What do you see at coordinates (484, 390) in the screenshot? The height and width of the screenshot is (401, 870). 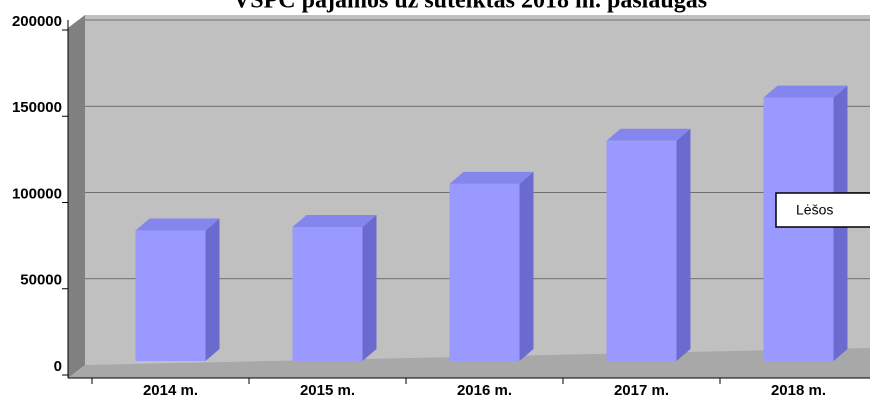 I see `x-tick-label: 2016 m.` at bounding box center [484, 390].